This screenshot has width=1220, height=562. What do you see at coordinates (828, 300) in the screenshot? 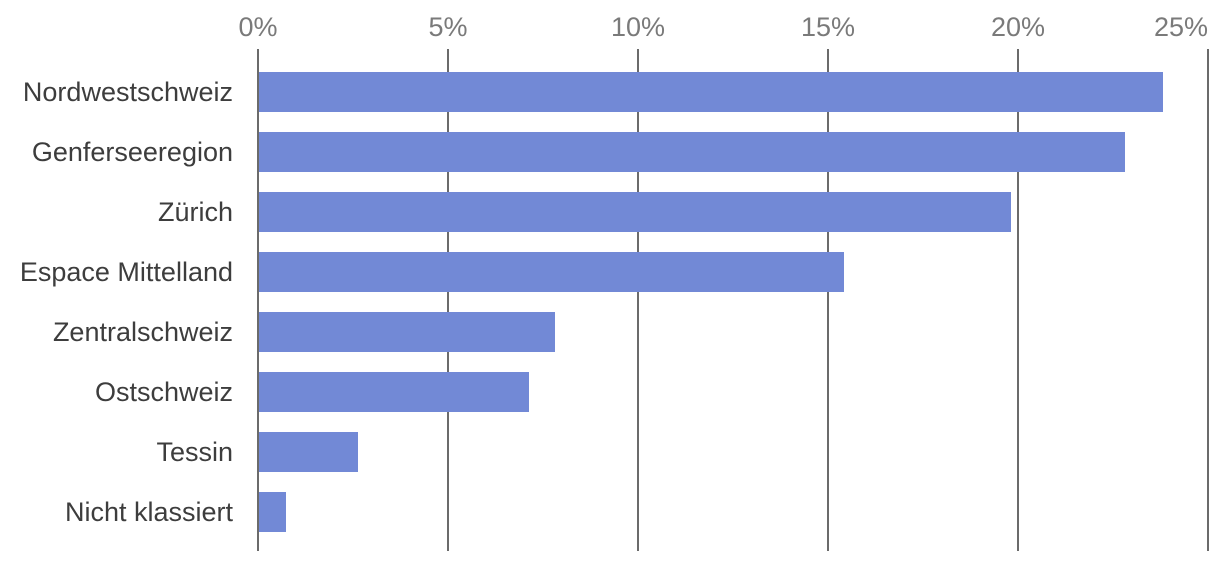
I see `gridline-15pct` at bounding box center [828, 300].